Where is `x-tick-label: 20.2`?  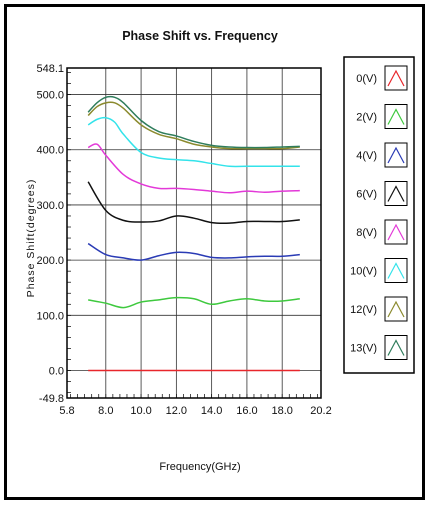 x-tick-label: 20.2 is located at coordinates (320, 411).